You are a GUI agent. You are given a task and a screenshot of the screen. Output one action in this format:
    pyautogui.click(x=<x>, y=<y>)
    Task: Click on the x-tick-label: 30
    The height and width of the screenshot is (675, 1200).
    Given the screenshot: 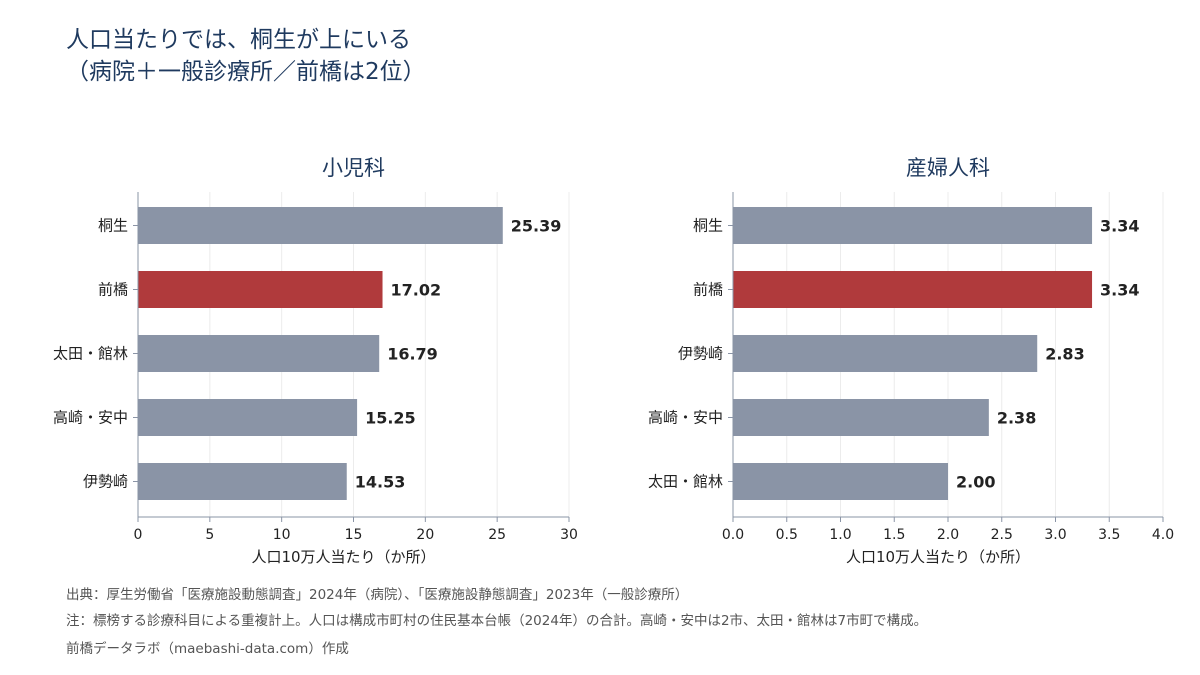 What is the action you would take?
    pyautogui.click(x=569, y=535)
    